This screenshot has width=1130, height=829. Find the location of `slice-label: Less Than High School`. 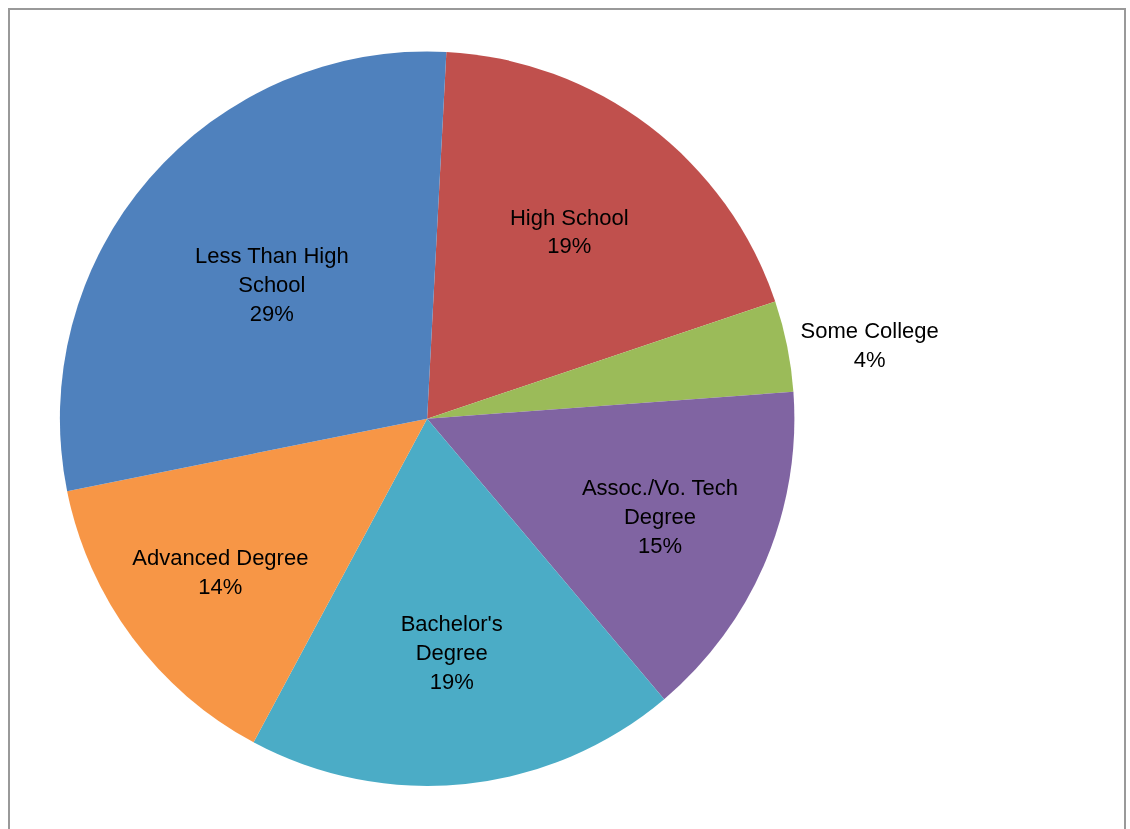

slice-label: Less Than High School is located at coordinates (271, 270).